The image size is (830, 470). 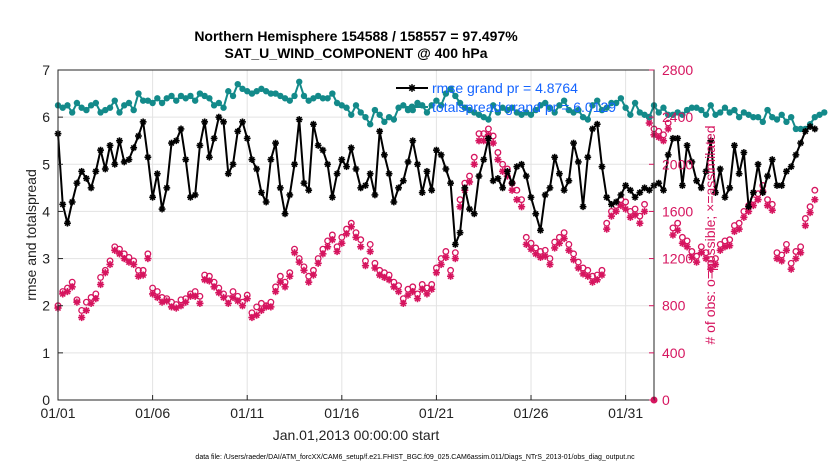 I want to click on y2-tick-label: 2000, so click(x=677, y=164).